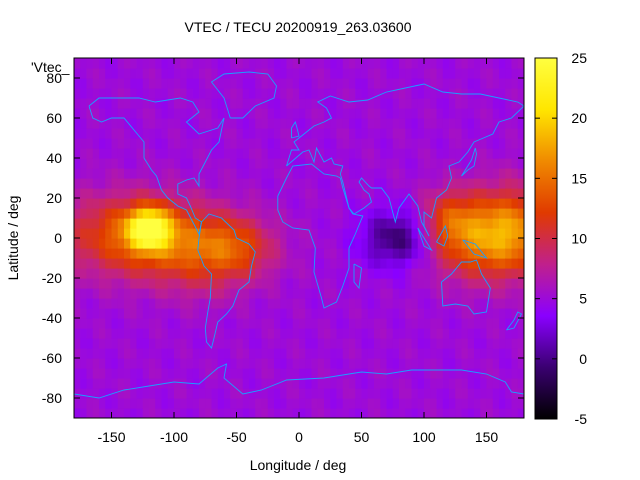 The height and width of the screenshot is (480, 640). Describe the element at coordinates (50, 67) in the screenshot. I see `key-label: 'Vtec_` at that location.